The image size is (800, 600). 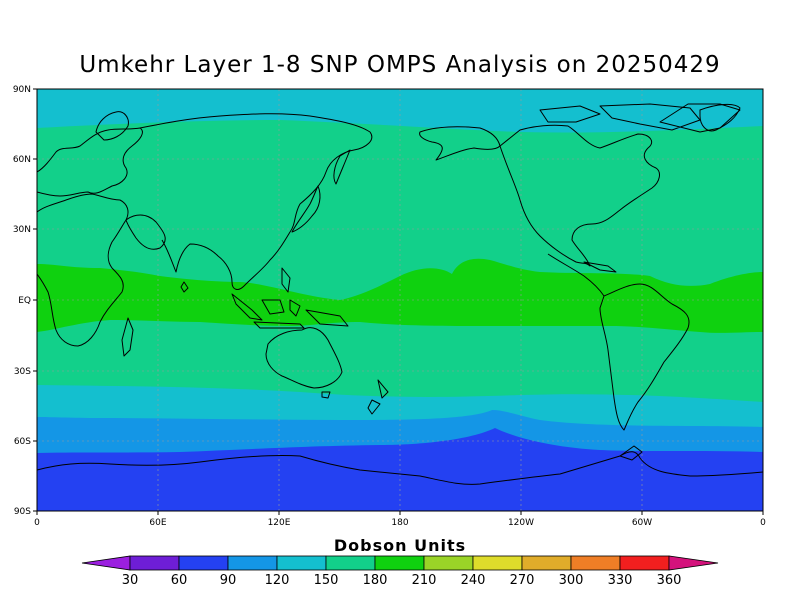 I want to click on antarctica-coastline, so click(x=400, y=468).